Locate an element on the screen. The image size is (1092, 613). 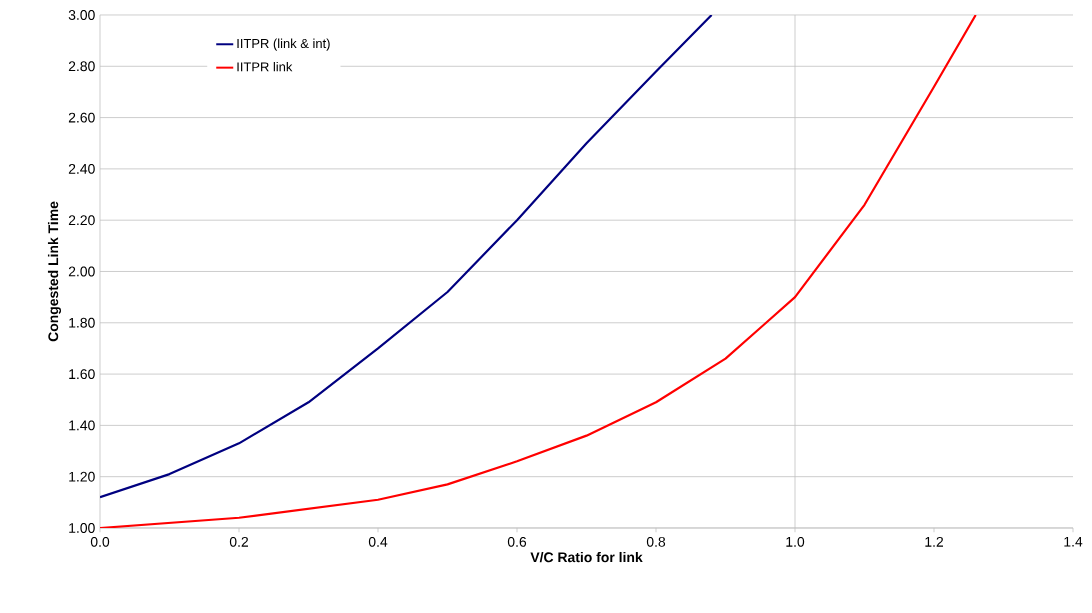
y-tick-label: 2.00 is located at coordinates (81, 271).